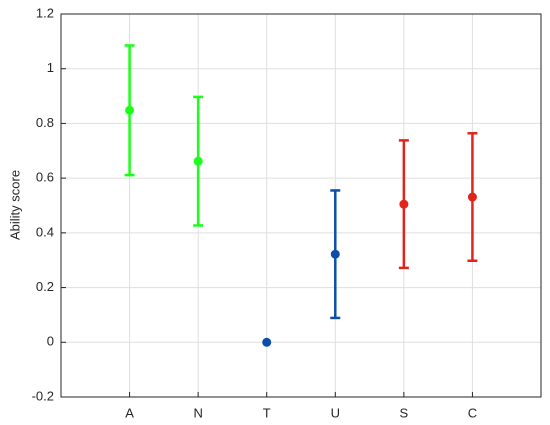  What do you see at coordinates (45, 231) in the screenshot?
I see `y-tick-label: 0.4` at bounding box center [45, 231].